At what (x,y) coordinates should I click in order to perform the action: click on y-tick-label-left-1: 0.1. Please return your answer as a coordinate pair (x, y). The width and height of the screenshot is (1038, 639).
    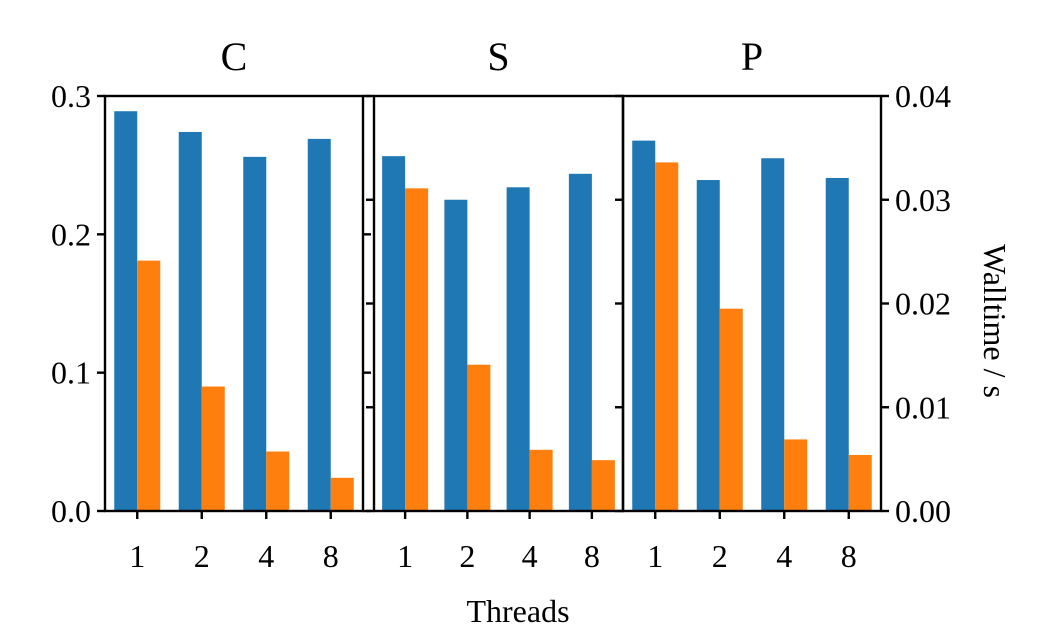
    Looking at the image, I should click on (71, 373).